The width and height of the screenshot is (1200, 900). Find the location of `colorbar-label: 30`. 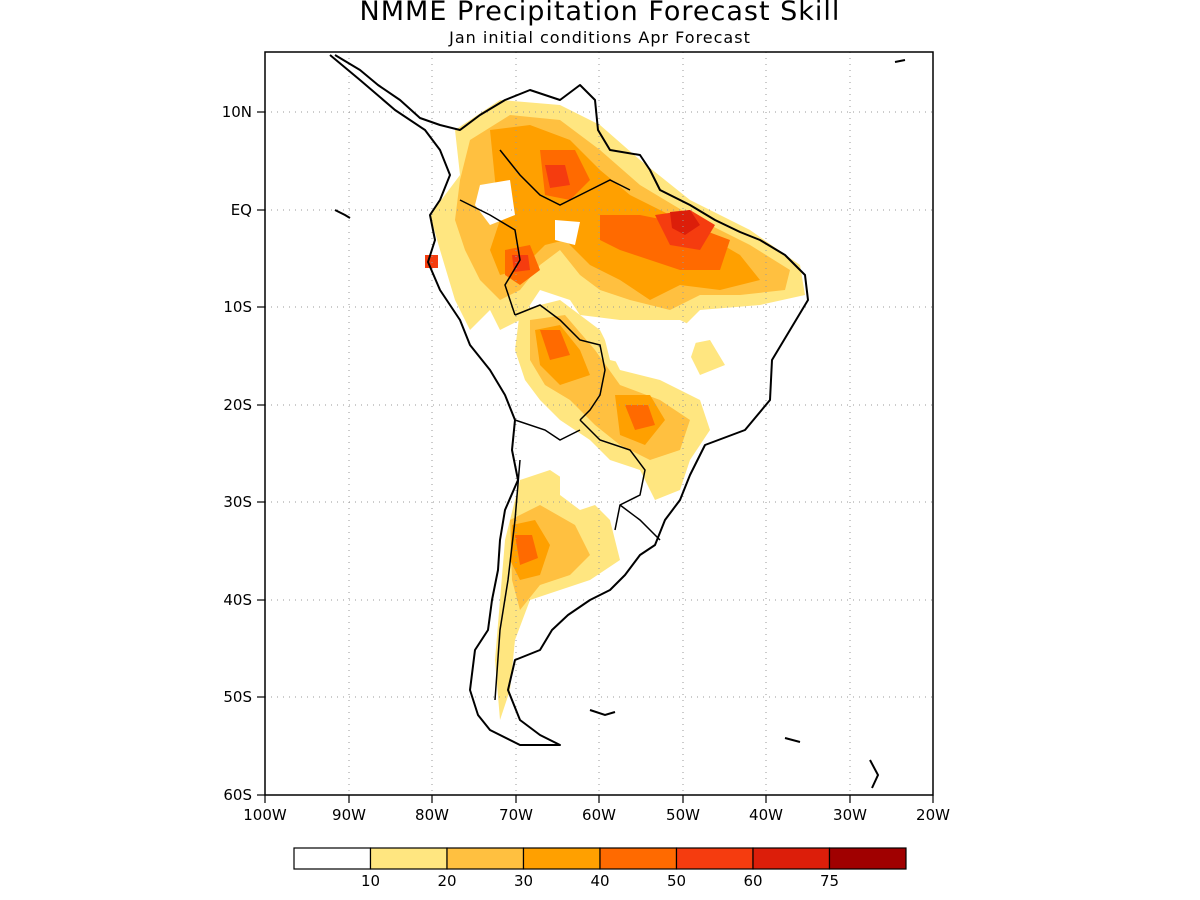

colorbar-label: 30 is located at coordinates (523, 881).